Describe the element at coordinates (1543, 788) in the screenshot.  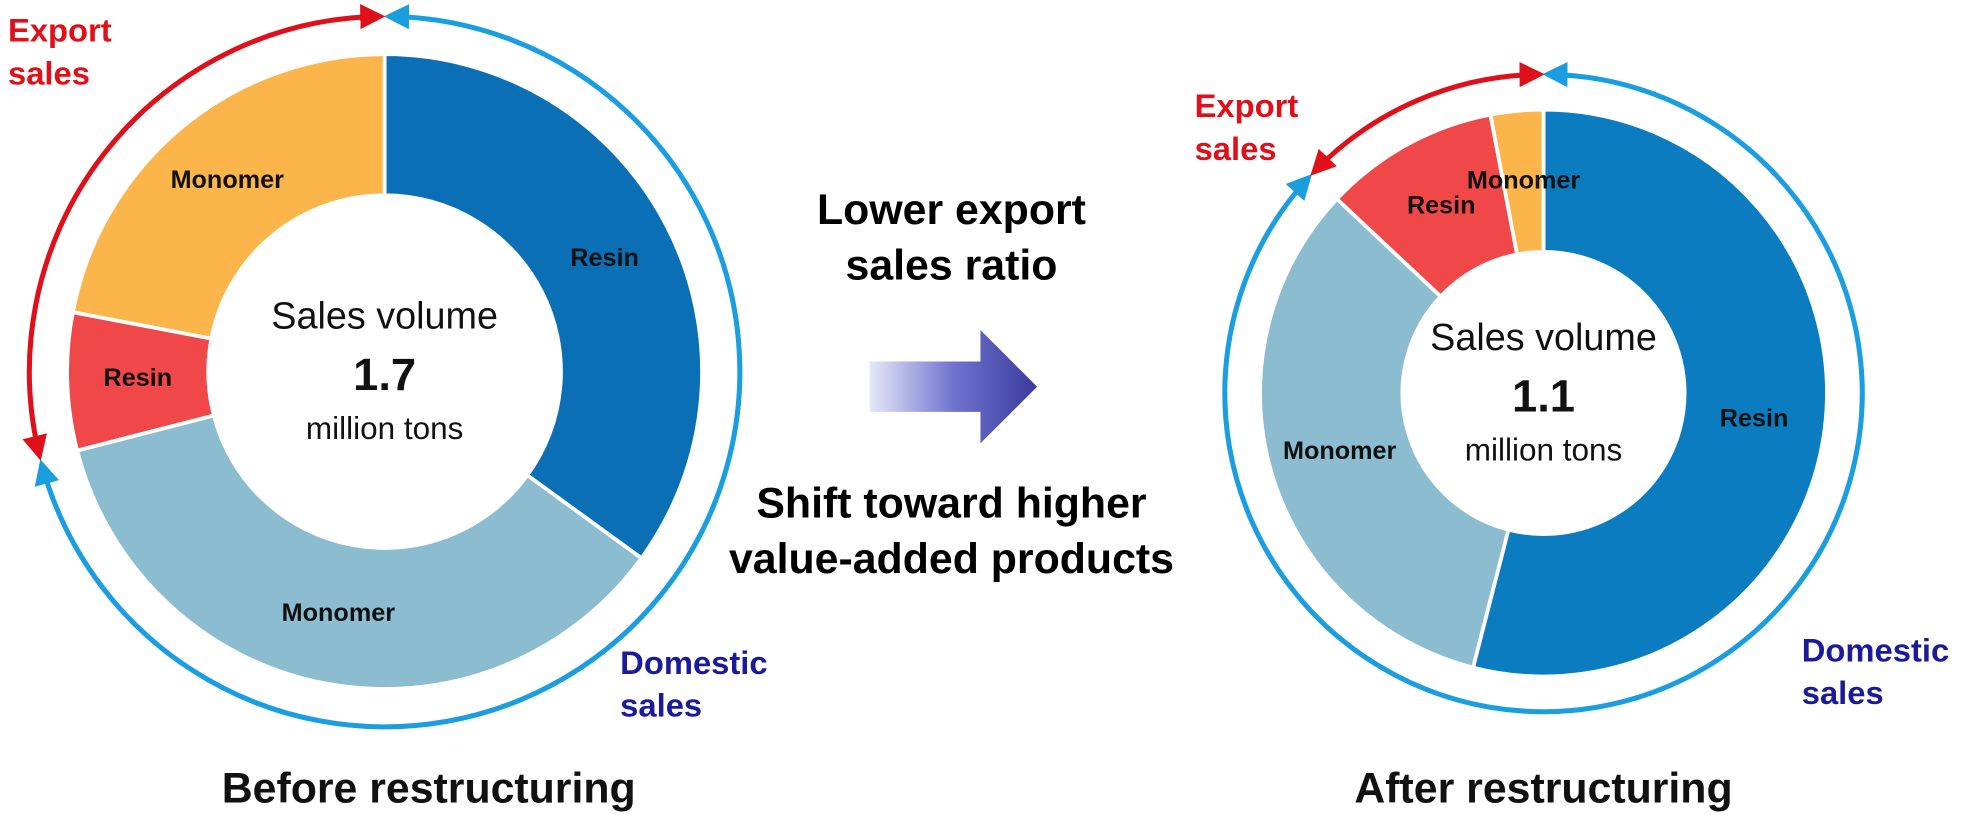
I see `chart-title: After restructuring` at that location.